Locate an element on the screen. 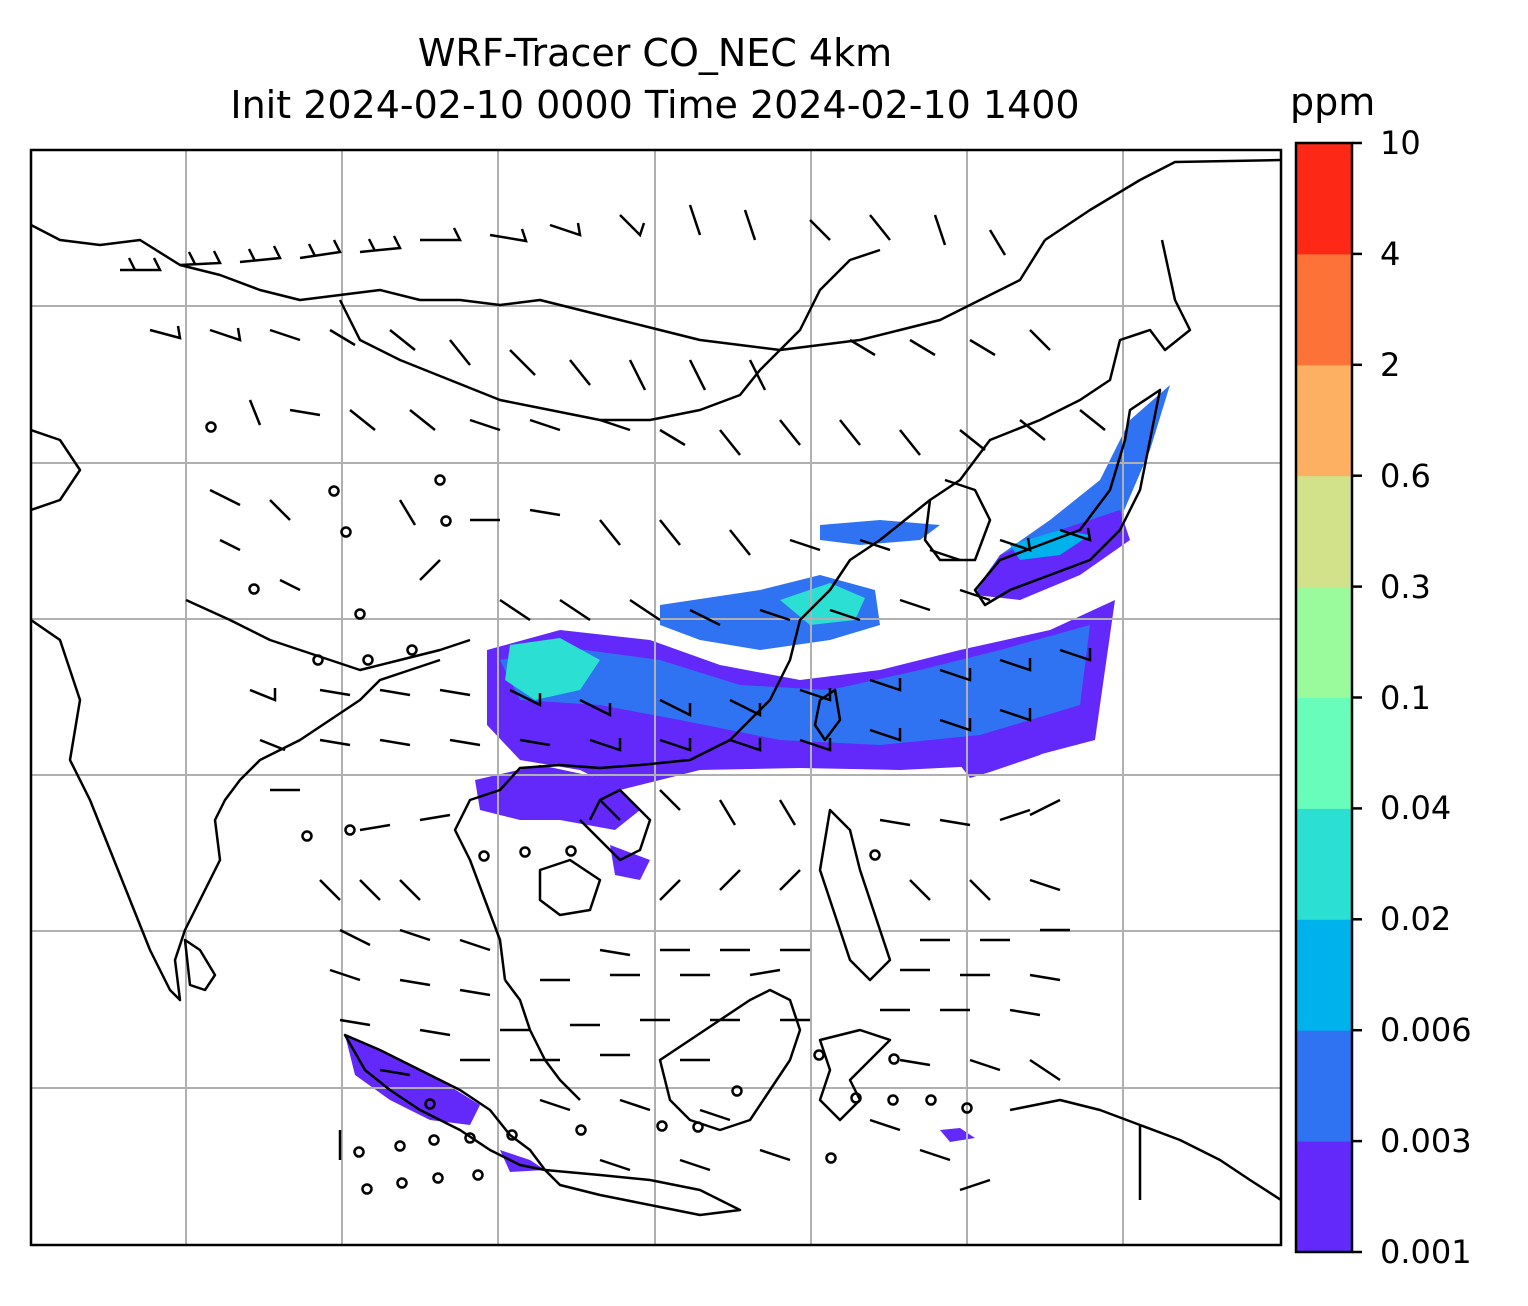 This screenshot has height=1306, width=1528. plume-main-core is located at coordinates (795, 685).